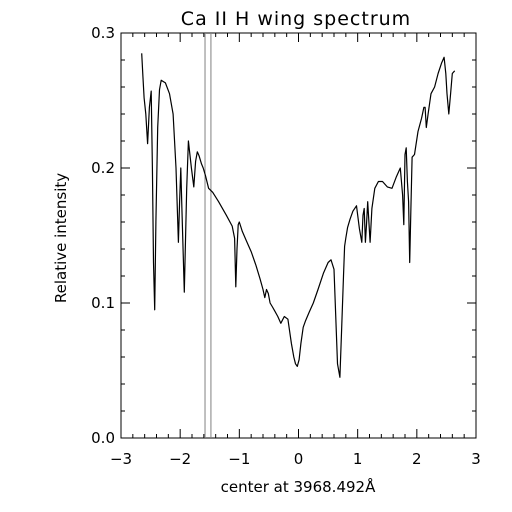 Image resolution: width=512 pixels, height=512 pixels. Describe the element at coordinates (208, 235) in the screenshot. I see `vertical-markers` at that location.